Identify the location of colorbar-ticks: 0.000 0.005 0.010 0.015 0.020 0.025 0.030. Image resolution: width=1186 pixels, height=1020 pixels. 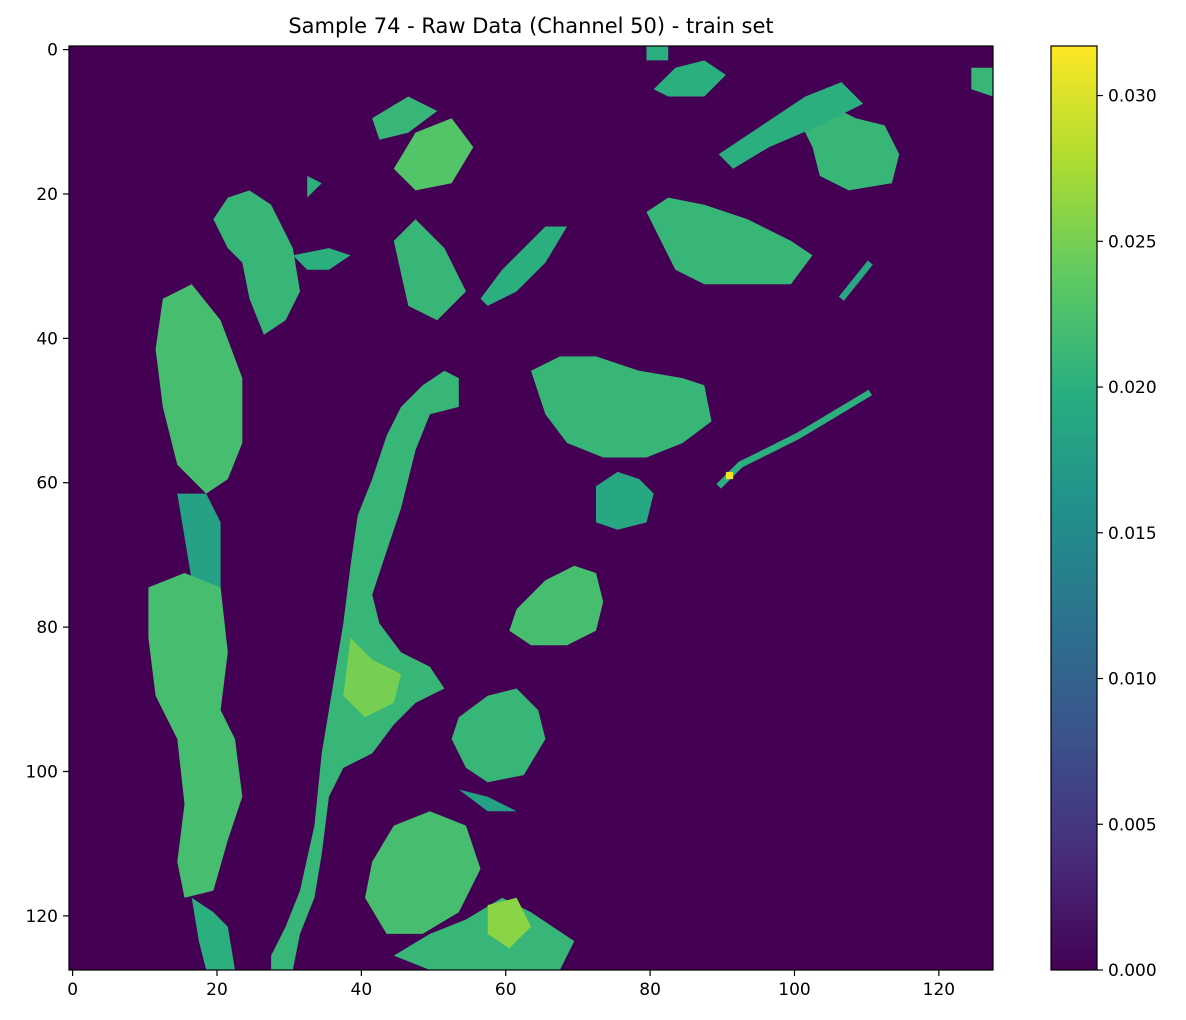
(1127, 534).